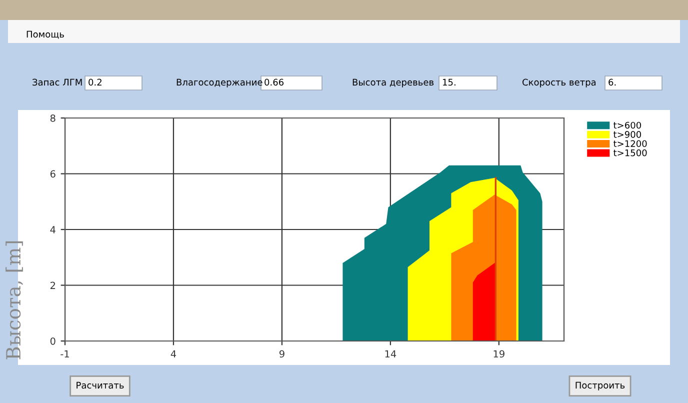 The width and height of the screenshot is (688, 403). Describe the element at coordinates (630, 152) in the screenshot. I see `legend-label: t>1500` at that location.